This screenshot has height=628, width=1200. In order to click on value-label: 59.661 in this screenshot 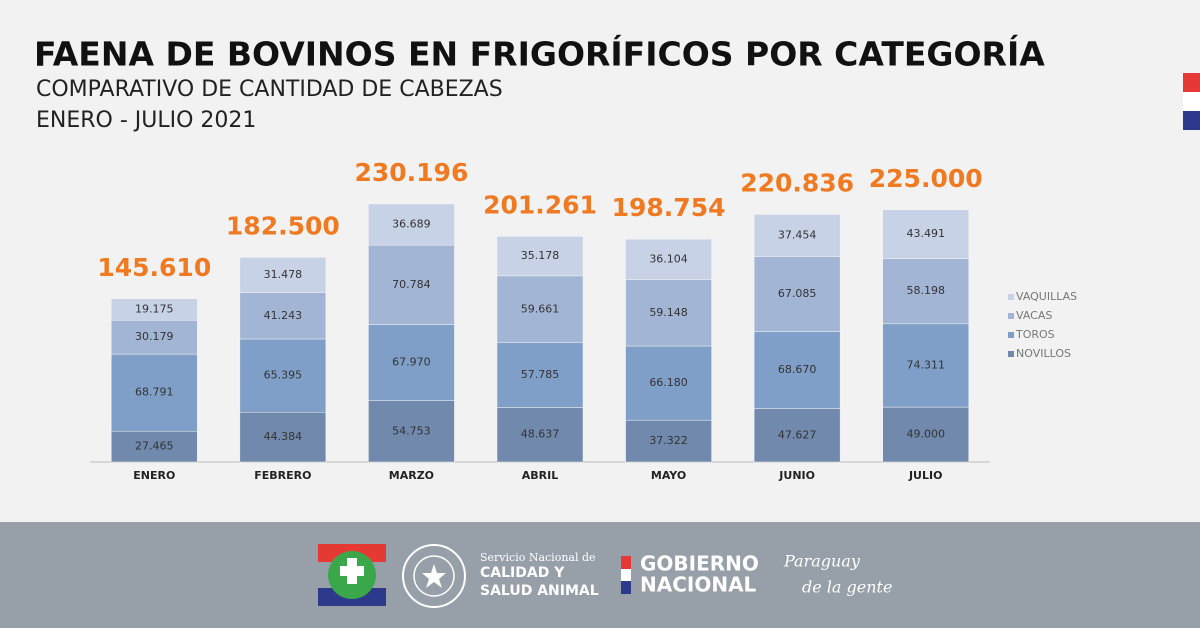, I will do `click(540, 308)`.